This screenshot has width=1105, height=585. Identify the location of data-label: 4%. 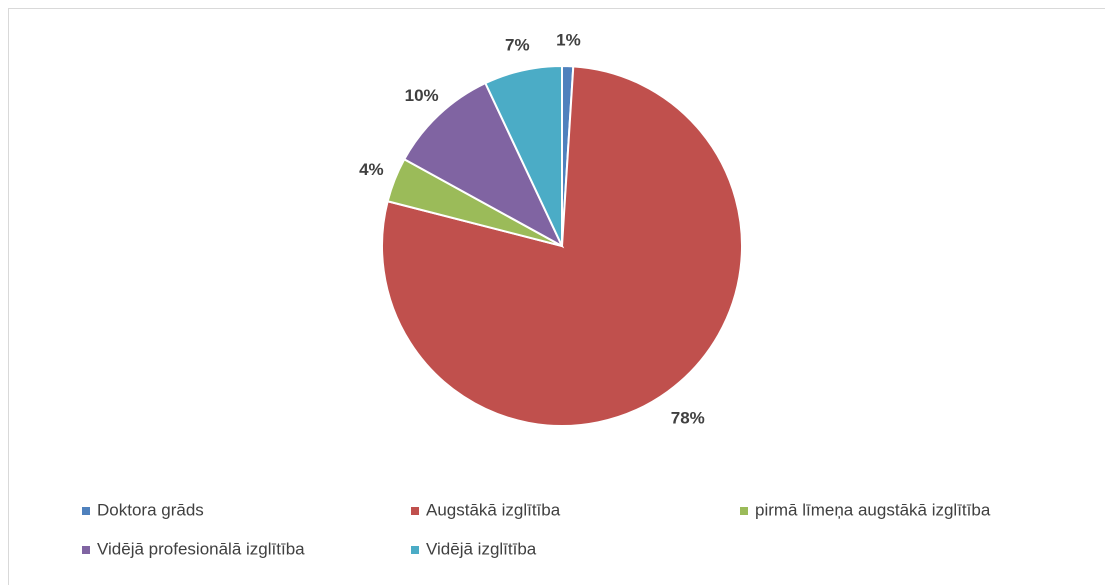
(371, 169).